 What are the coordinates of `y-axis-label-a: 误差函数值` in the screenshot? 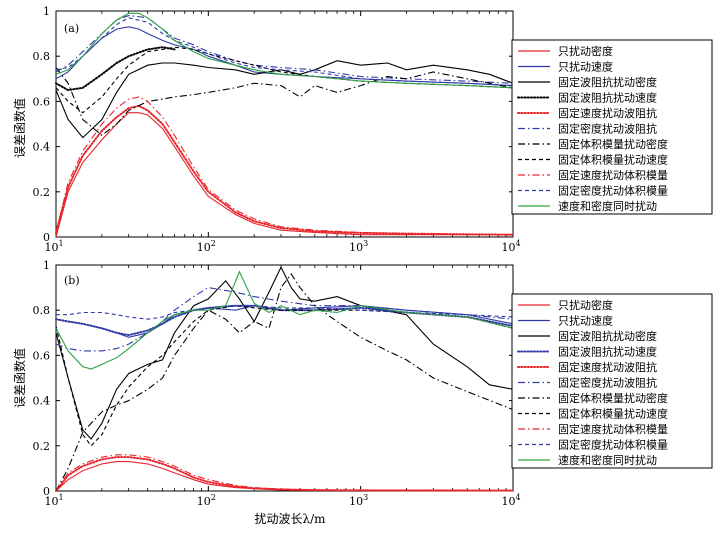 It's located at (19, 128).